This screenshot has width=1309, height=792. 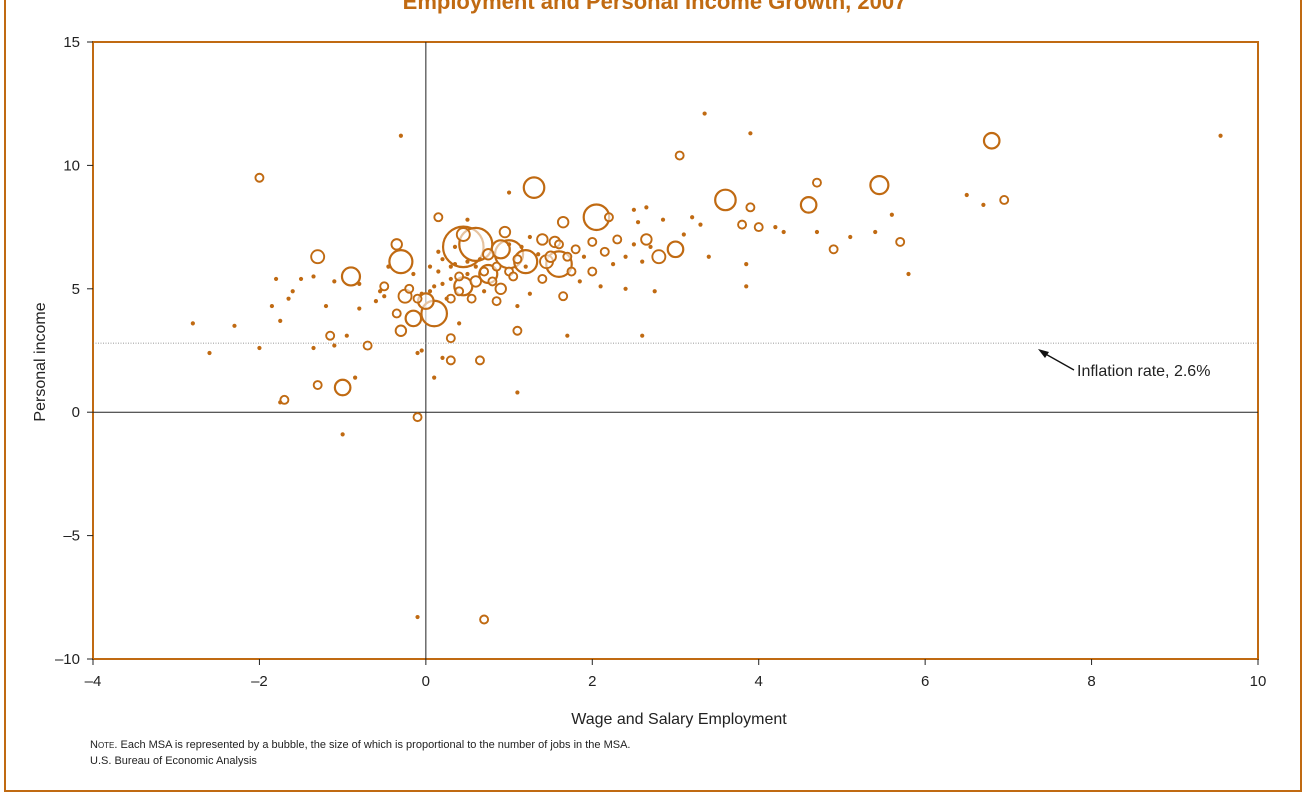 What do you see at coordinates (592, 681) in the screenshot?
I see `x-tick-label: 2` at bounding box center [592, 681].